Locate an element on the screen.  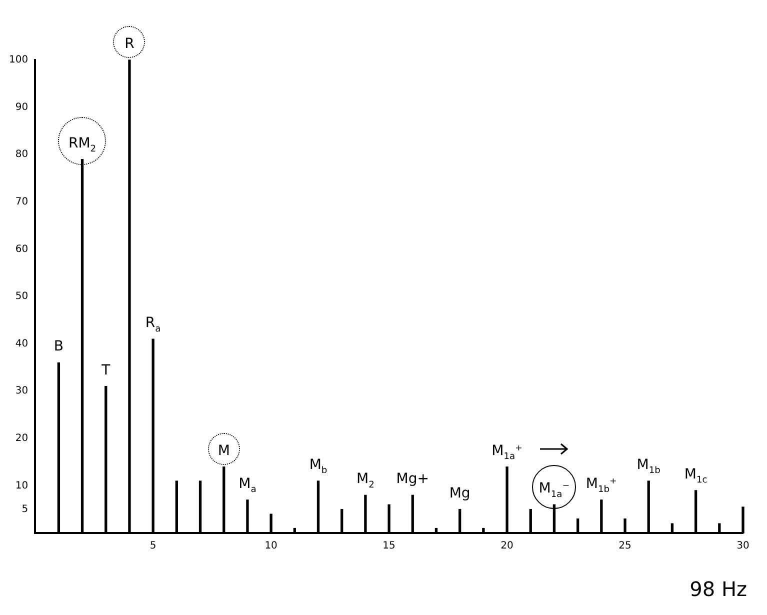
x-tick-label: 15 is located at coordinates (389, 546).